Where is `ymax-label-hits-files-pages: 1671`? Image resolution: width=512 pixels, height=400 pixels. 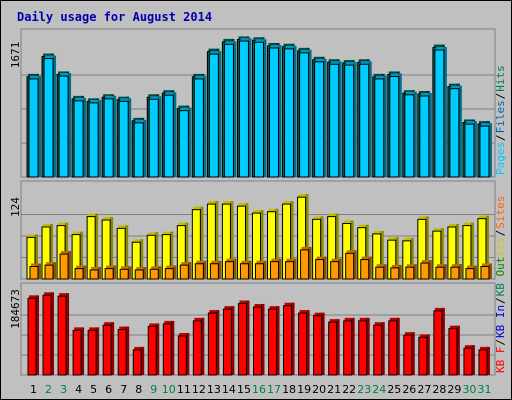 ymax-label-hits-files-pages: 1671 is located at coordinates (15, 55).